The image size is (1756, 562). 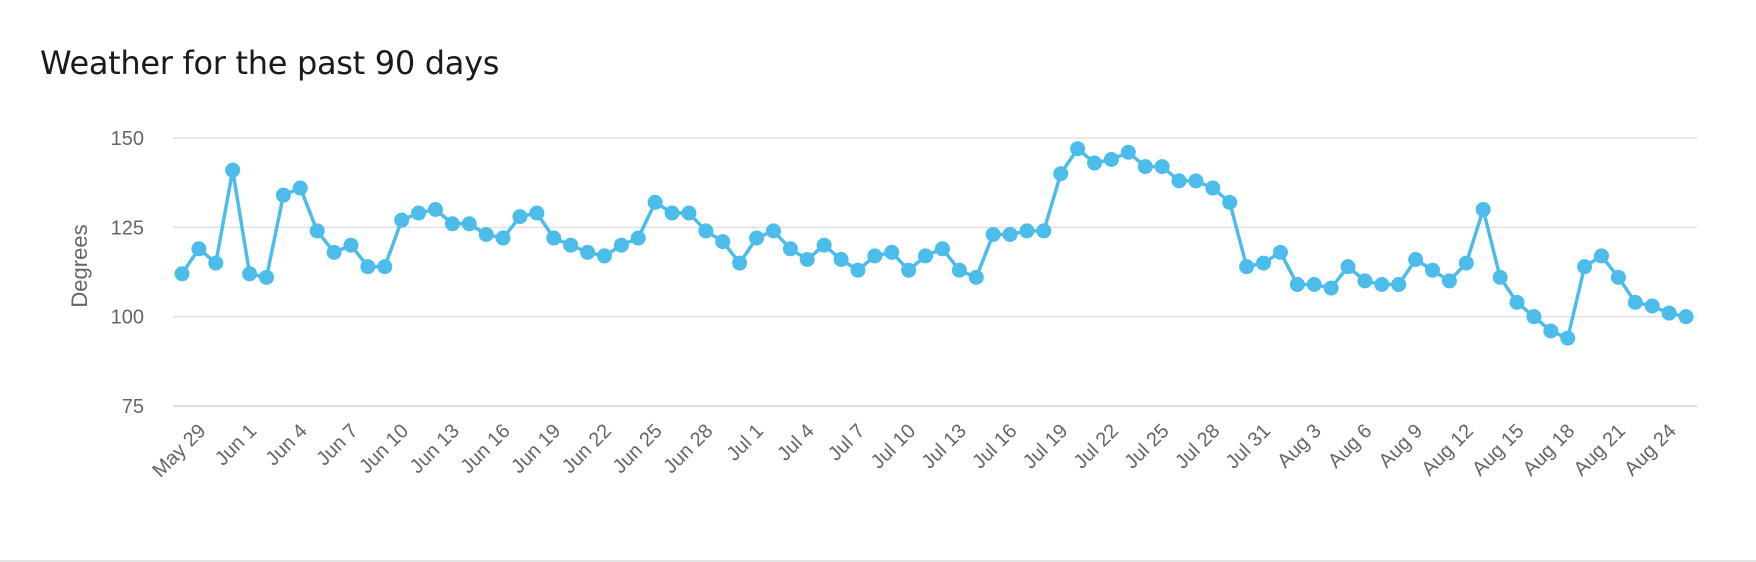 I want to click on x-tick-label: Aug 24, so click(x=1650, y=450).